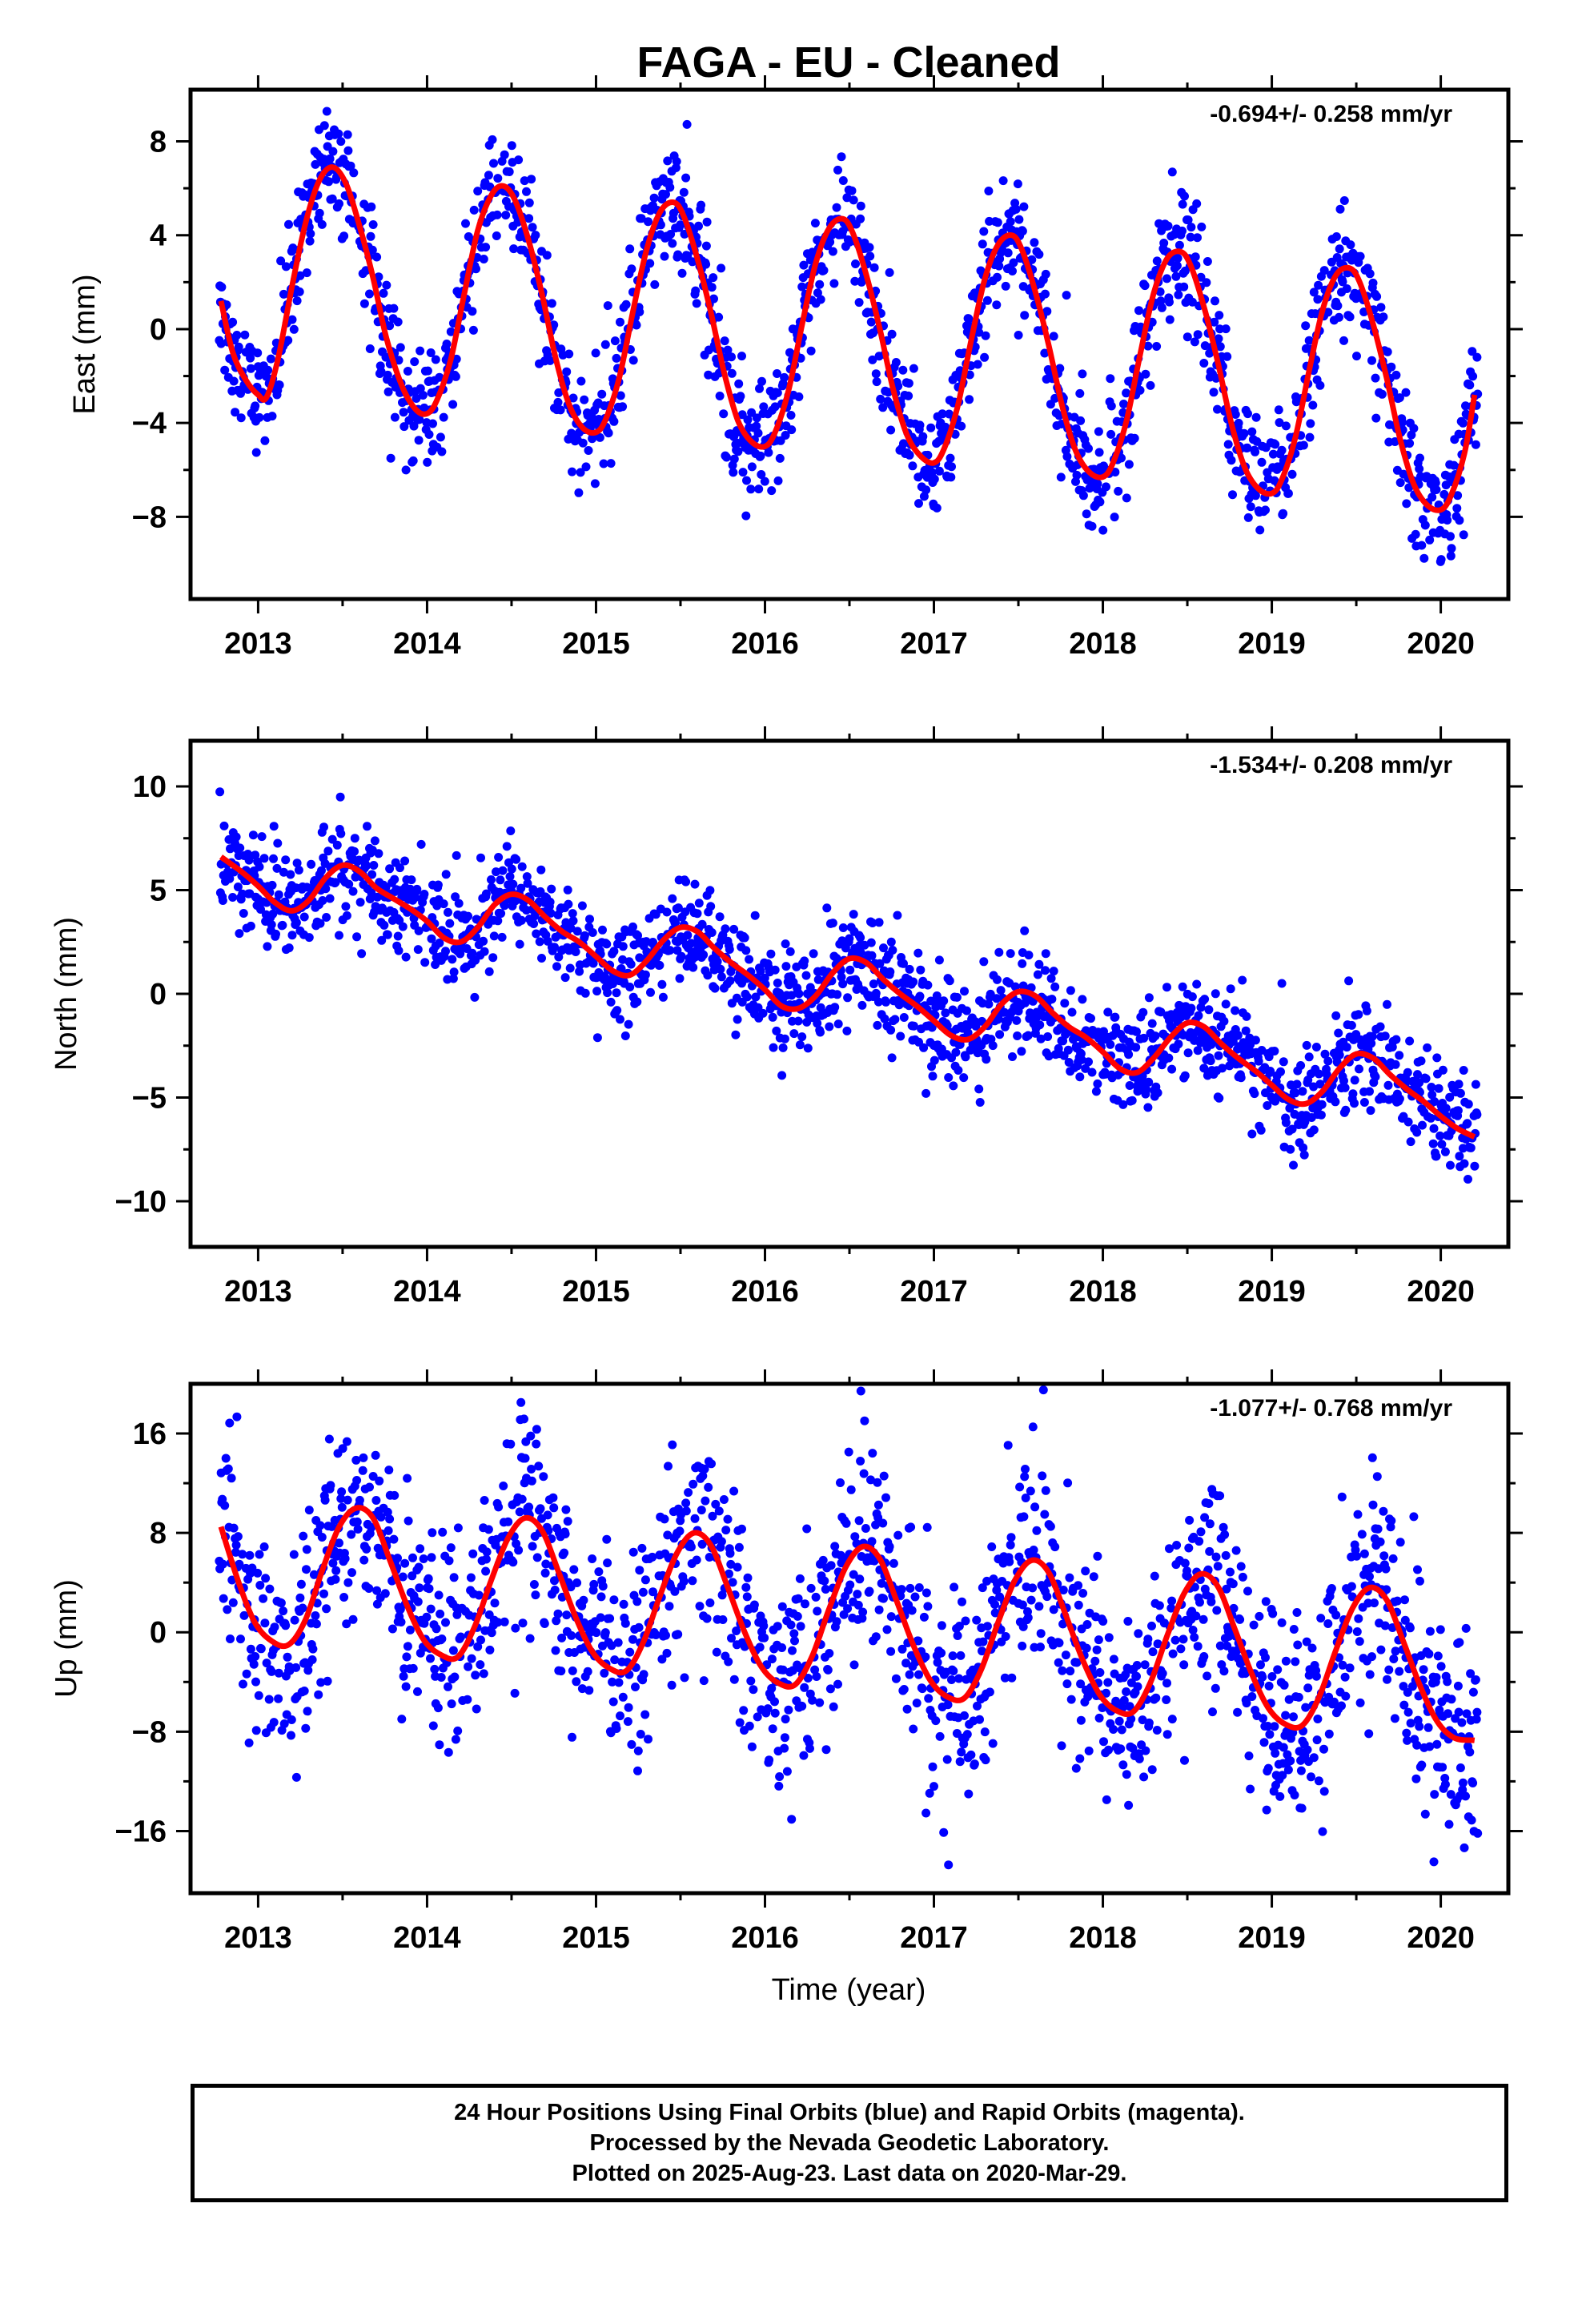  I want to click on north-x-tick-label: 2020, so click(1441, 1292).